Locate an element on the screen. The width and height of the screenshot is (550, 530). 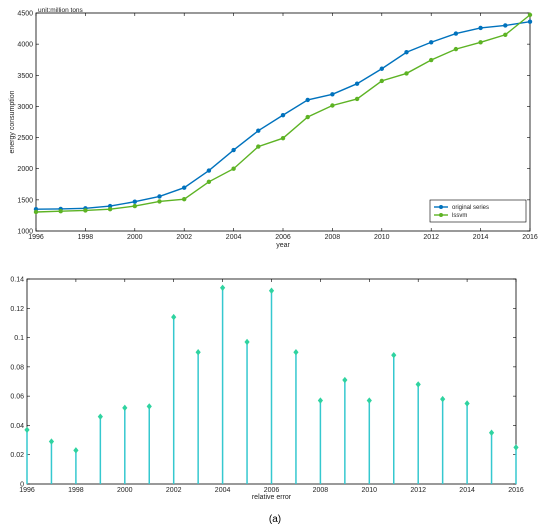
x-tick-label: 2010 is located at coordinates (382, 237).